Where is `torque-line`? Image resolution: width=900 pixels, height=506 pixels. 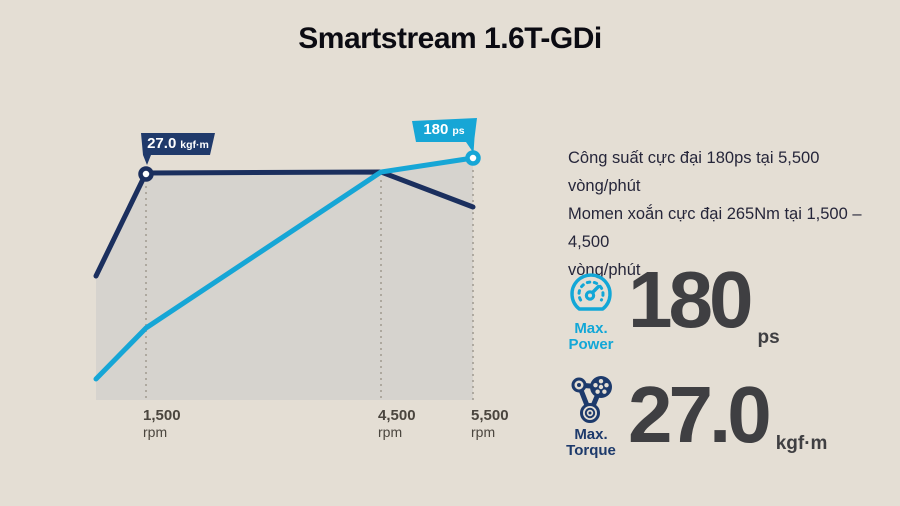 torque-line is located at coordinates (284, 224).